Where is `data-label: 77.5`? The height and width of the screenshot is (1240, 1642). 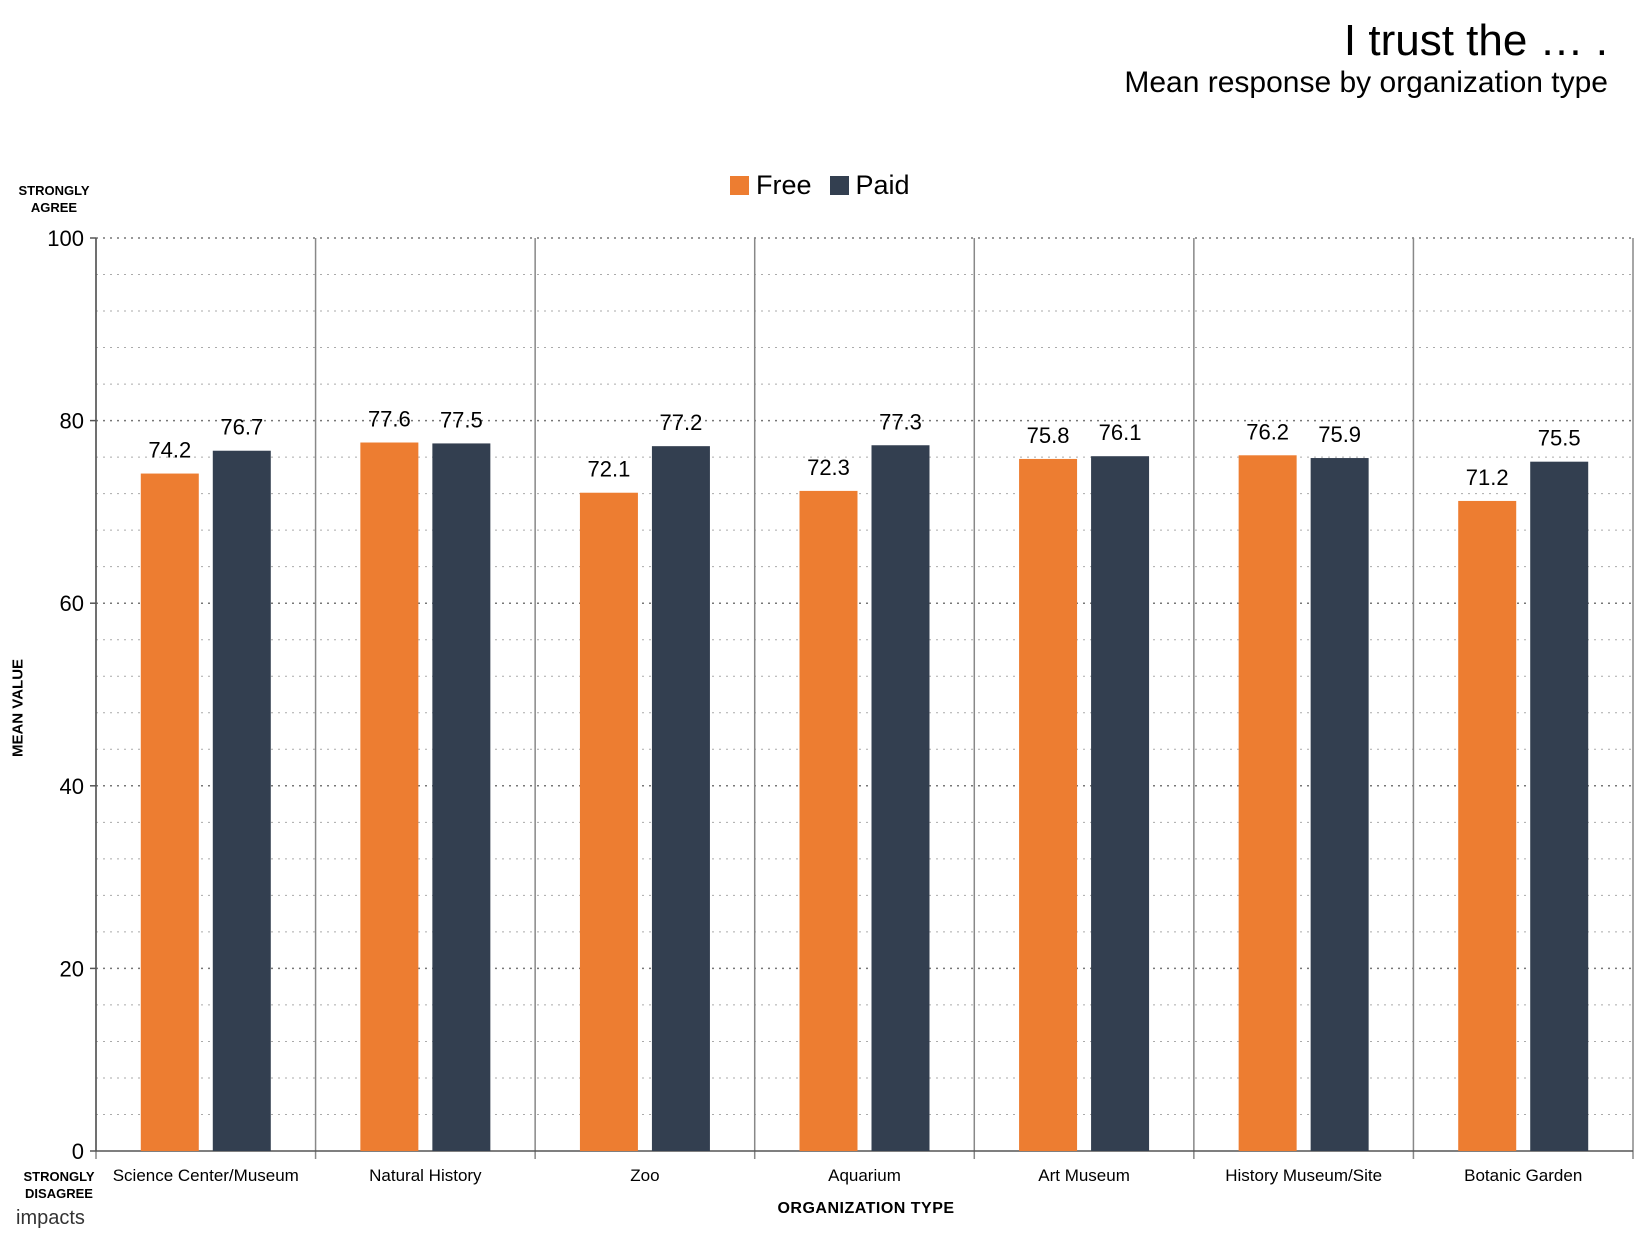 data-label: 77.5 is located at coordinates (461, 419).